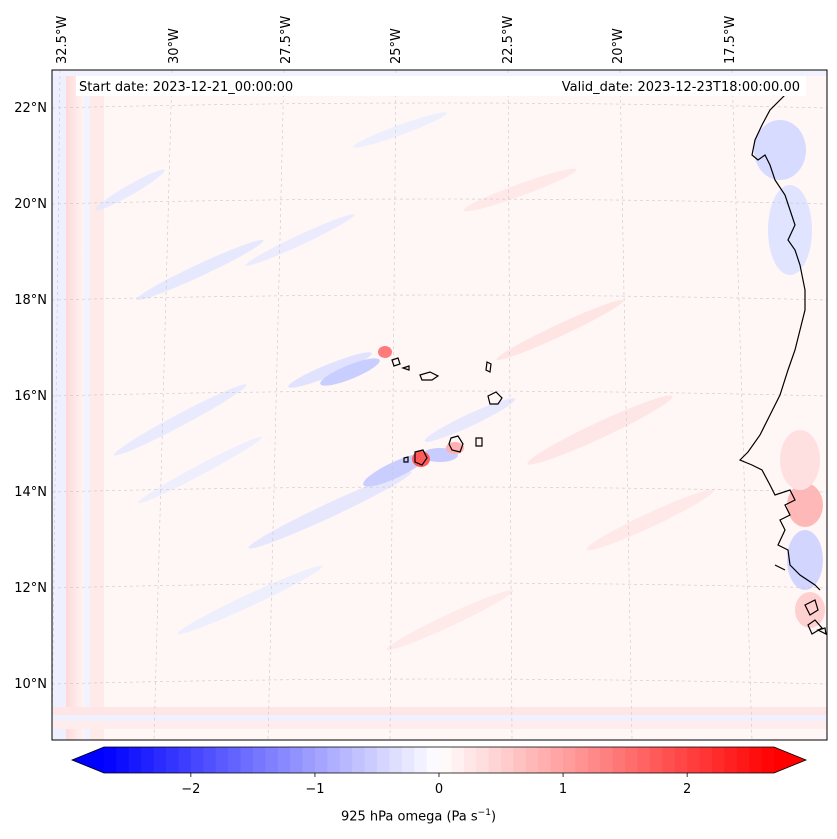 The image size is (837, 839). Describe the element at coordinates (186, 87) in the screenshot. I see `start-date-label: Start date: 2023-12-21_00:00:00` at that location.